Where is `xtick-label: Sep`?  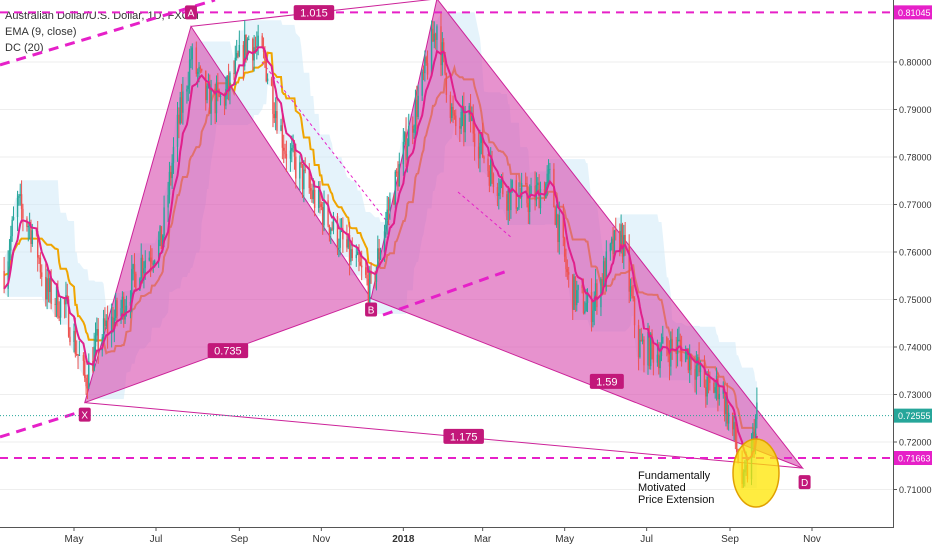
xtick-label: Sep is located at coordinates (730, 539).